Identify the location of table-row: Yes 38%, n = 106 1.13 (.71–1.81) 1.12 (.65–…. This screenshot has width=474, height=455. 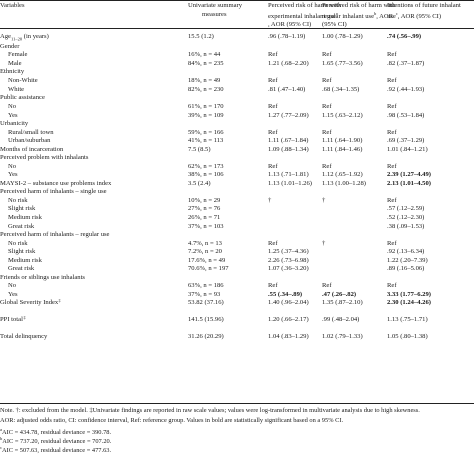
(237, 176).